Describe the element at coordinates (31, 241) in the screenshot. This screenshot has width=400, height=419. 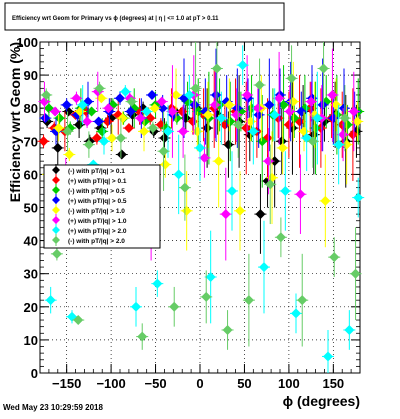
I see `y-tick-label: 40` at that location.